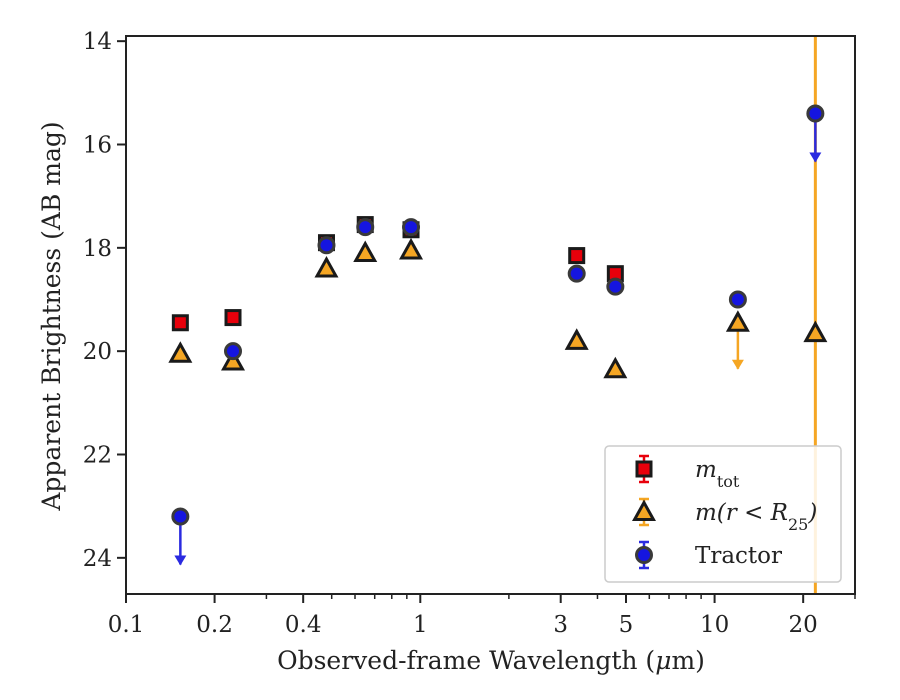 The width and height of the screenshot is (900, 700). What do you see at coordinates (644, 469) in the screenshot?
I see `legend-marker-square` at bounding box center [644, 469].